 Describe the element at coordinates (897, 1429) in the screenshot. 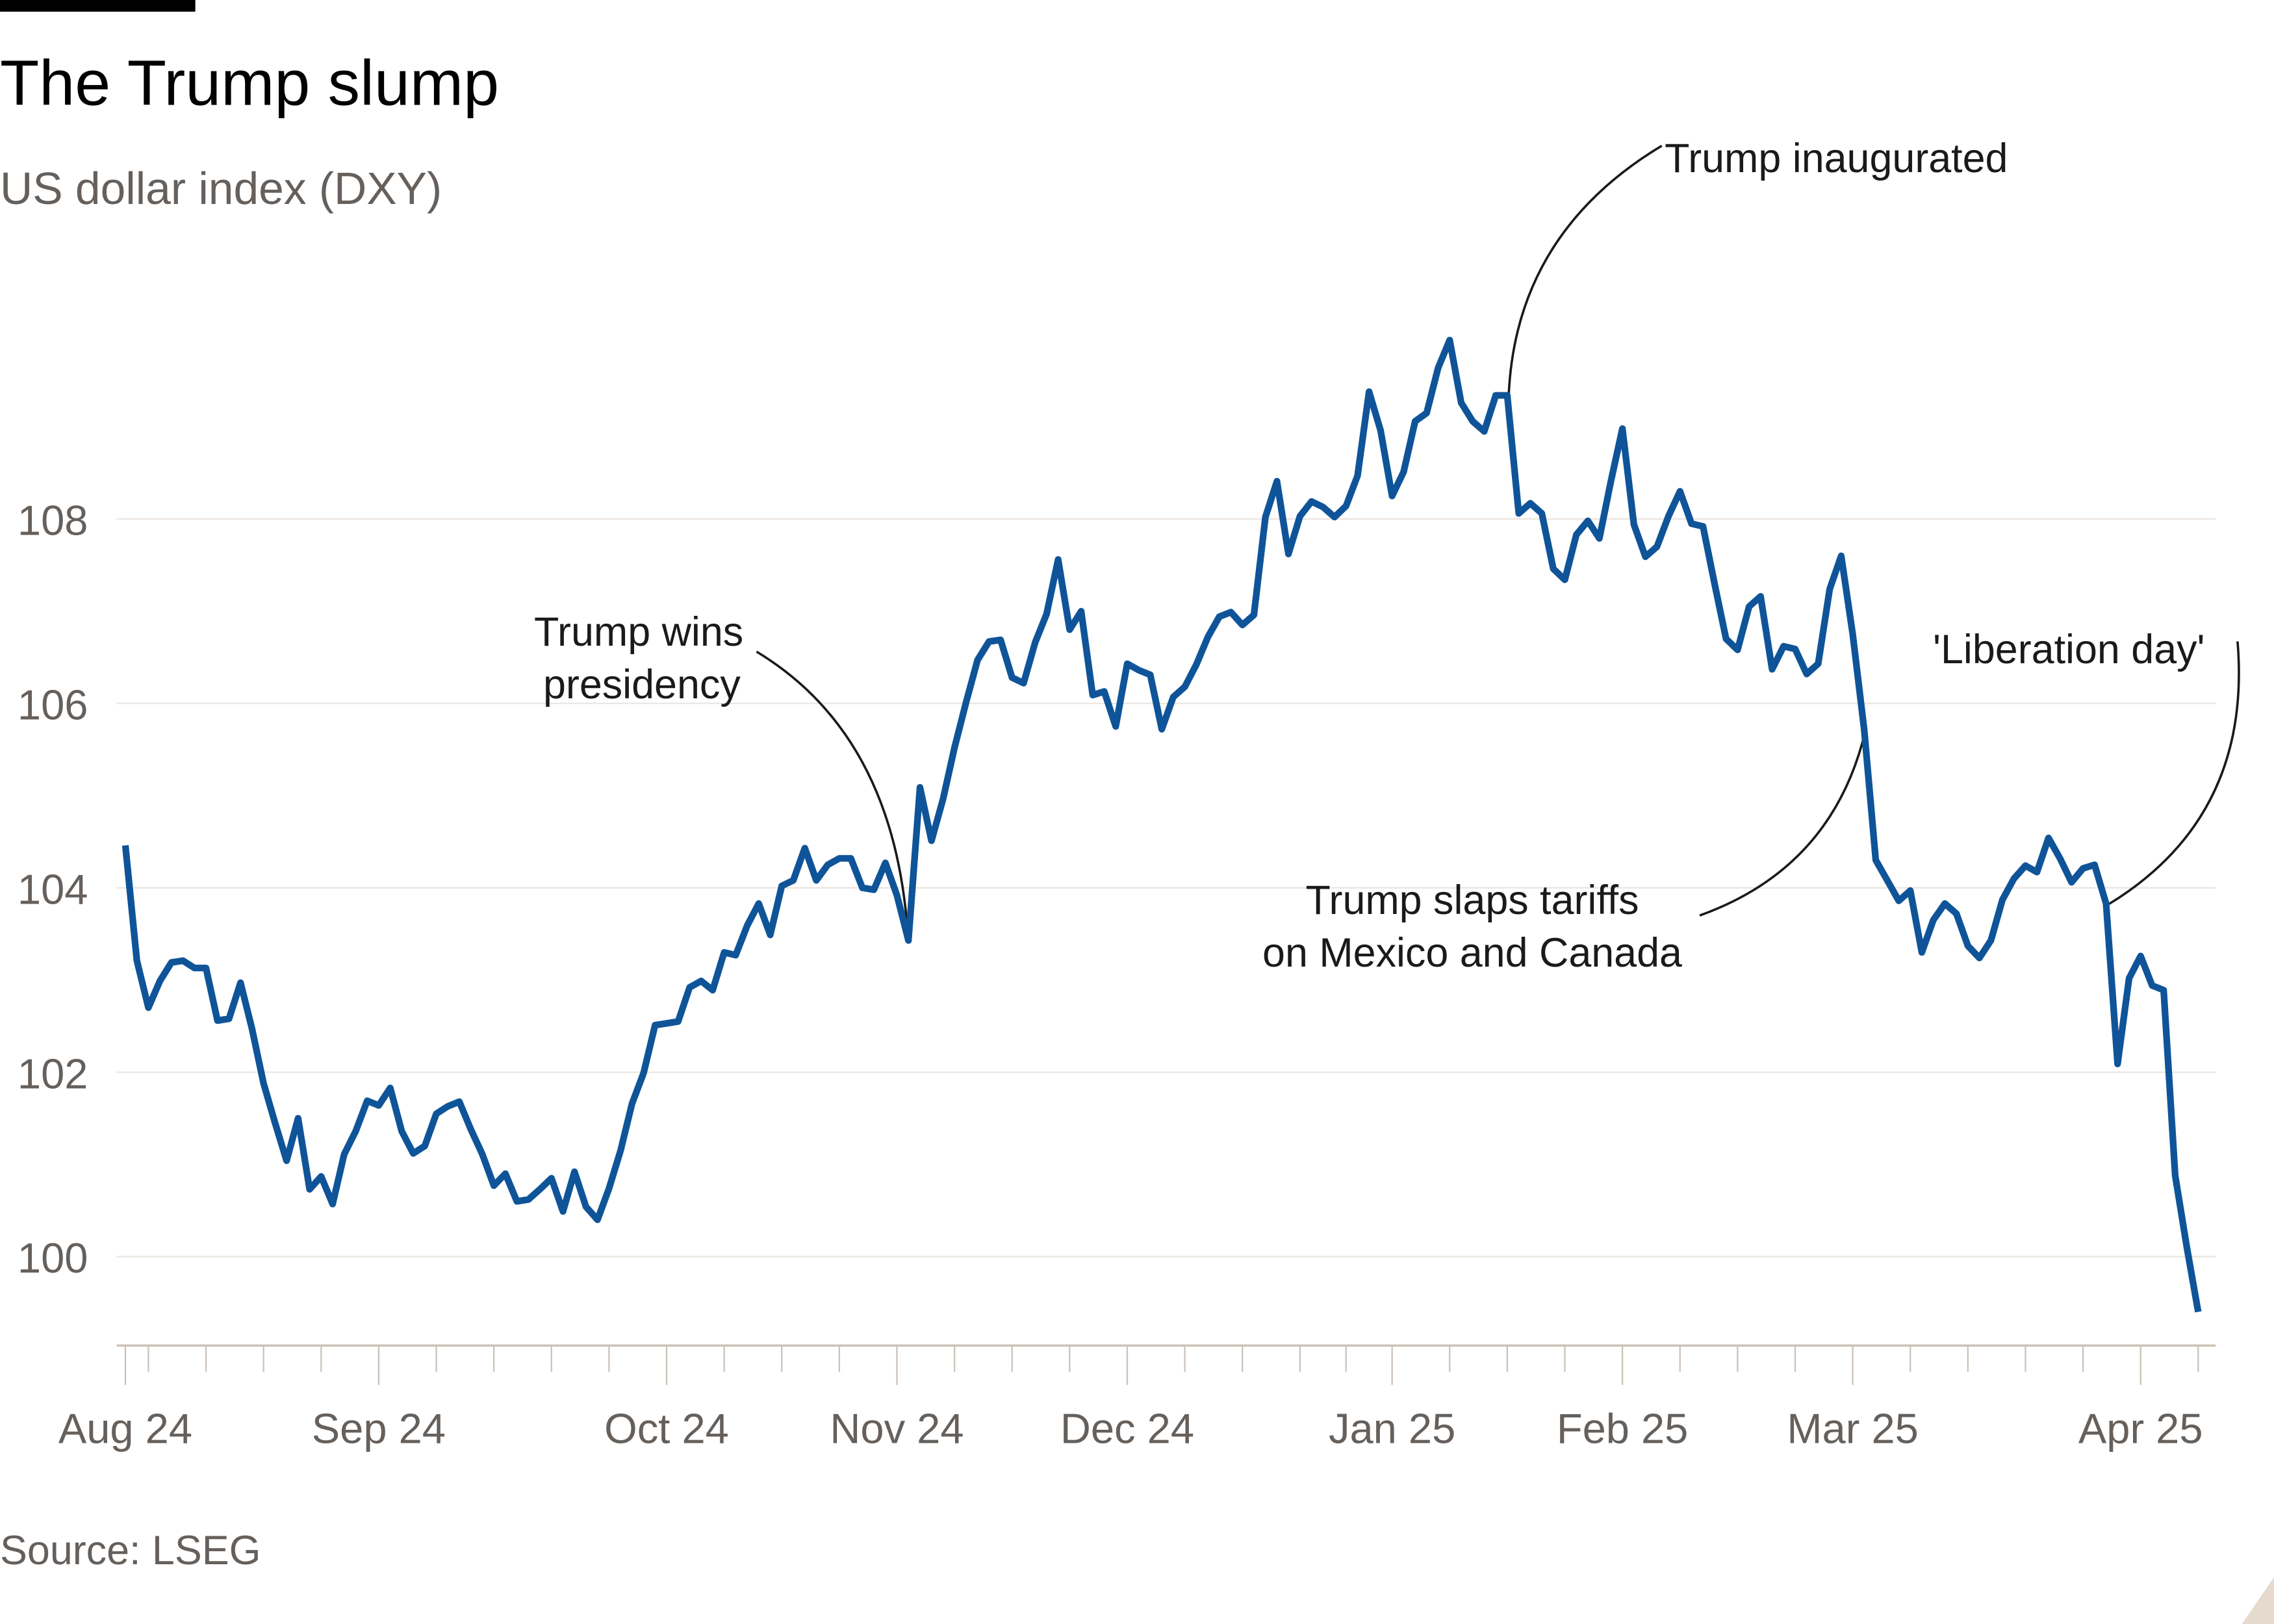

I see `x-tick-label: Nov 24` at that location.